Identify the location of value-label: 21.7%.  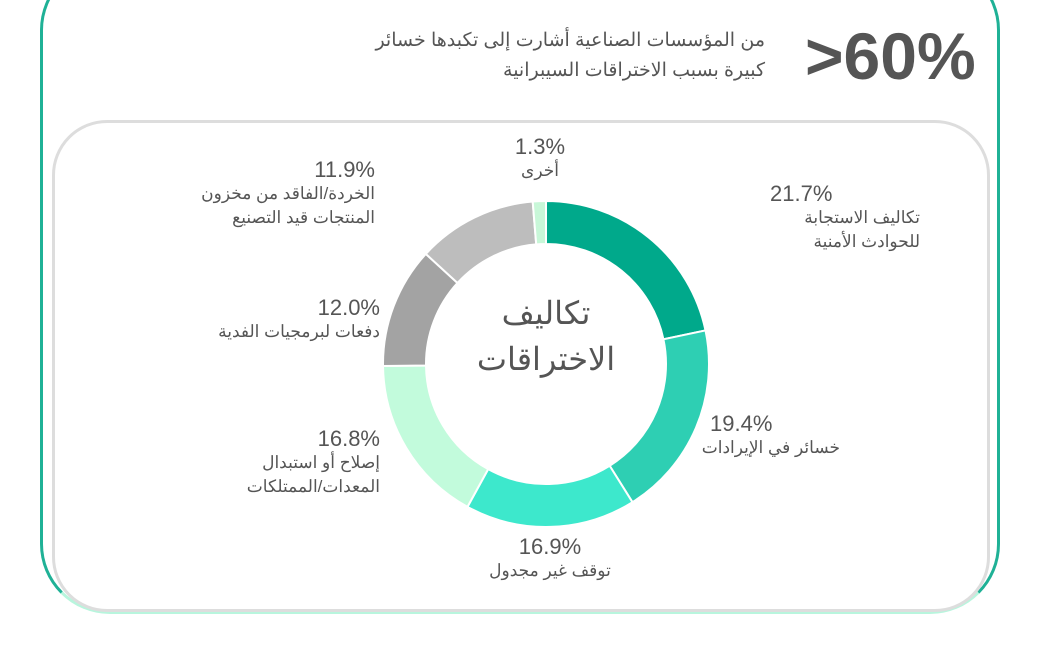
(801, 193).